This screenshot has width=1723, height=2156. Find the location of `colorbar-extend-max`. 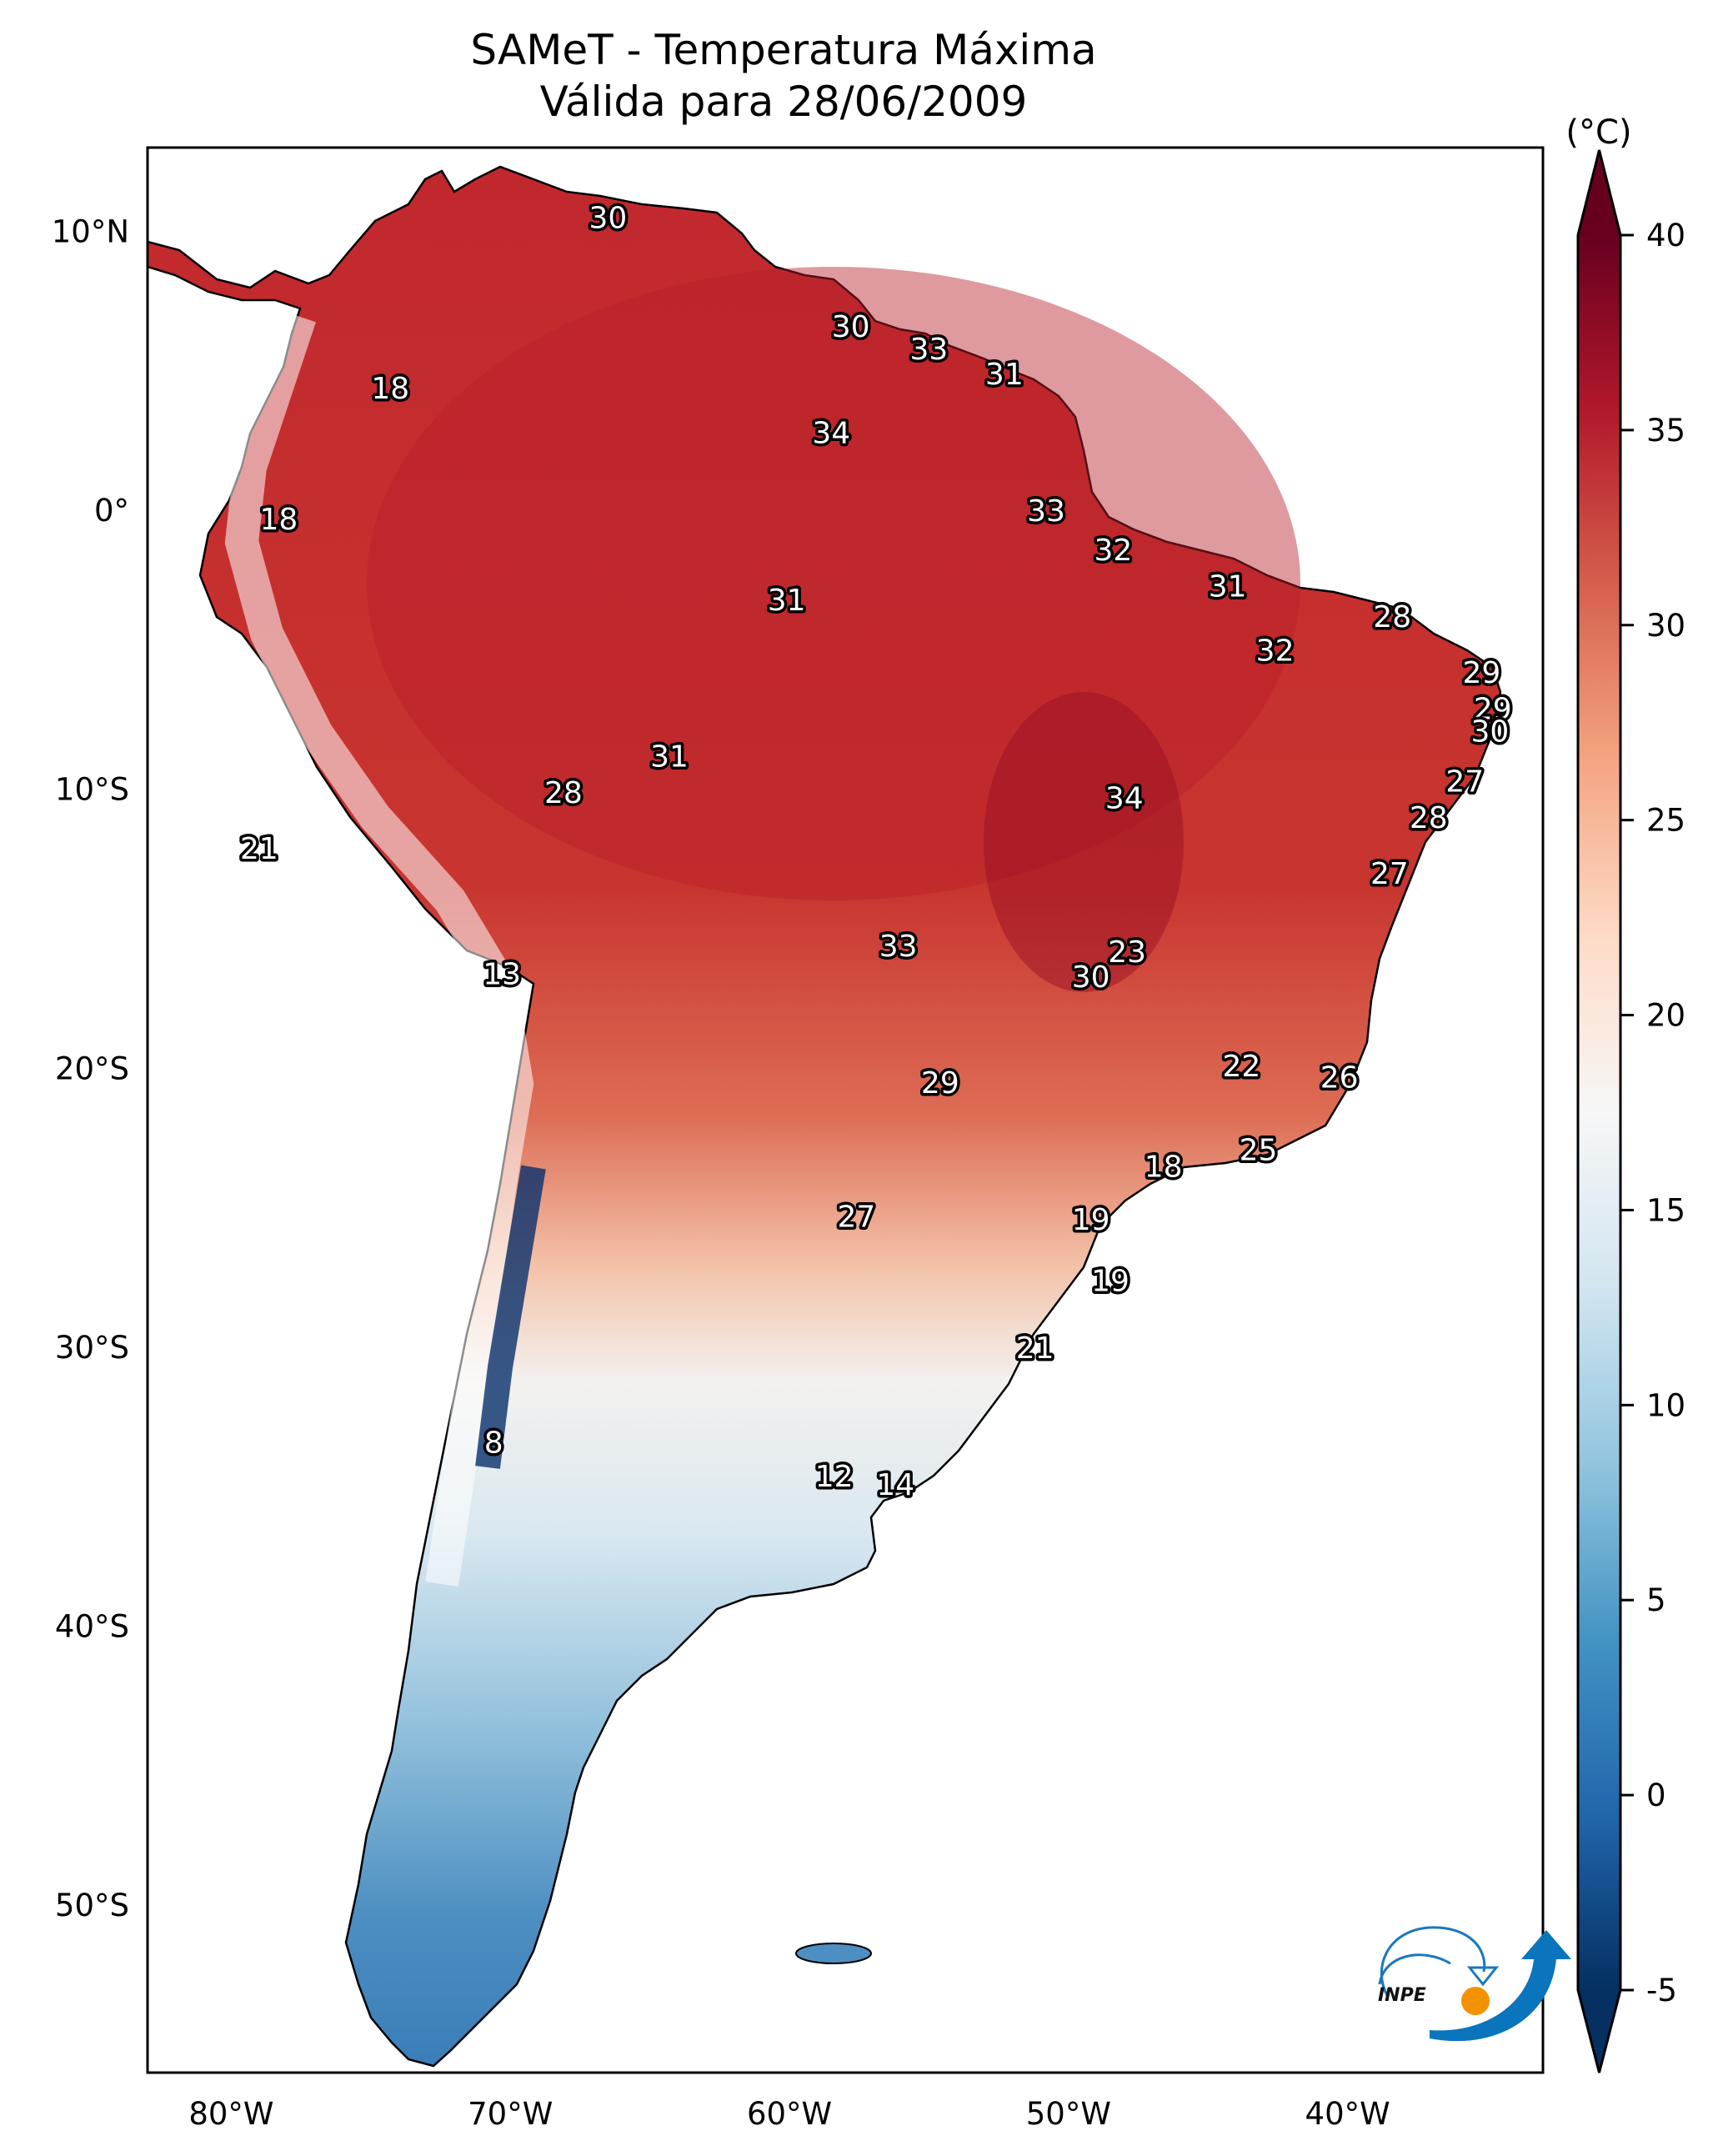

colorbar-extend-max is located at coordinates (1599, 192).